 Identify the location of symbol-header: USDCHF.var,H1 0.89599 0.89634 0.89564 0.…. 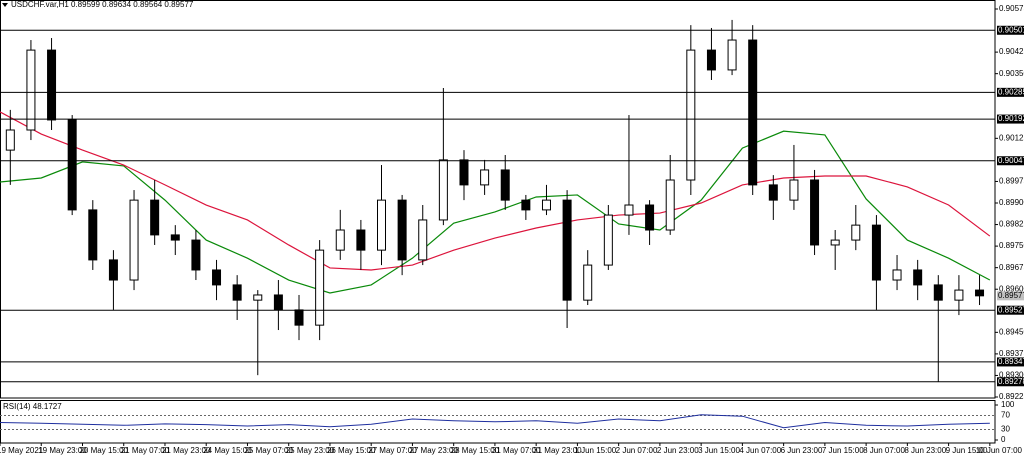
(102, 4).